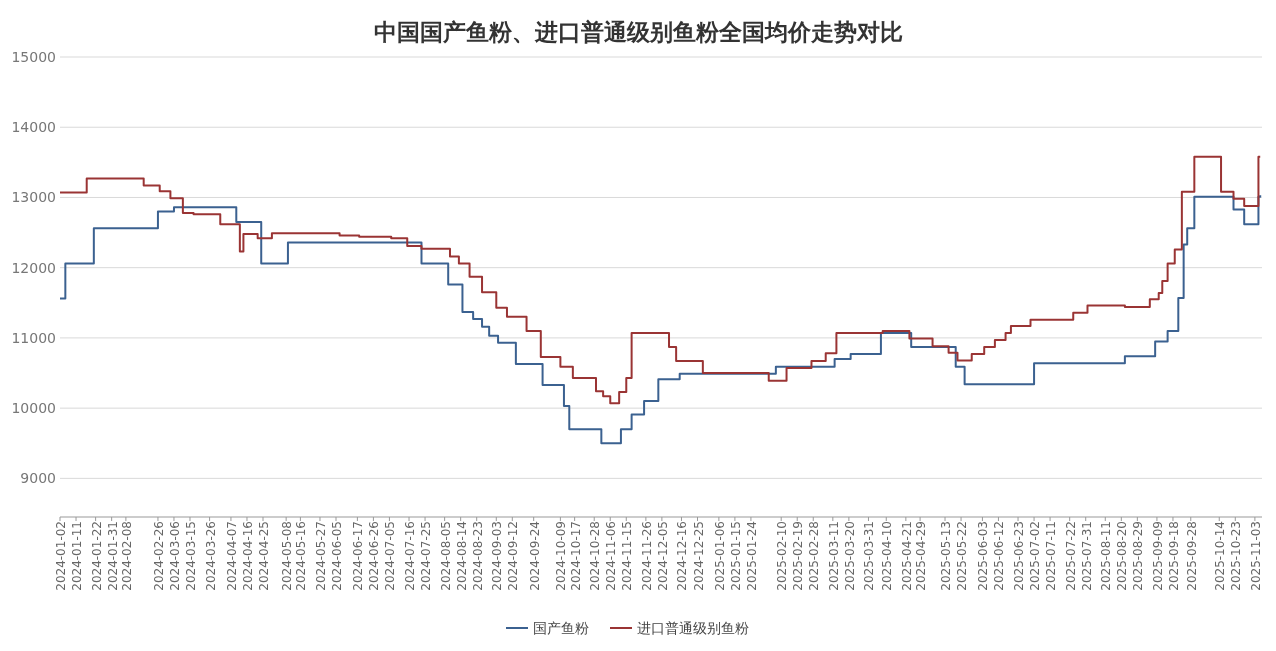 The width and height of the screenshot is (1276, 651). Describe the element at coordinates (1173, 556) in the screenshot. I see `x-tick-label: 2025-09-18` at that location.